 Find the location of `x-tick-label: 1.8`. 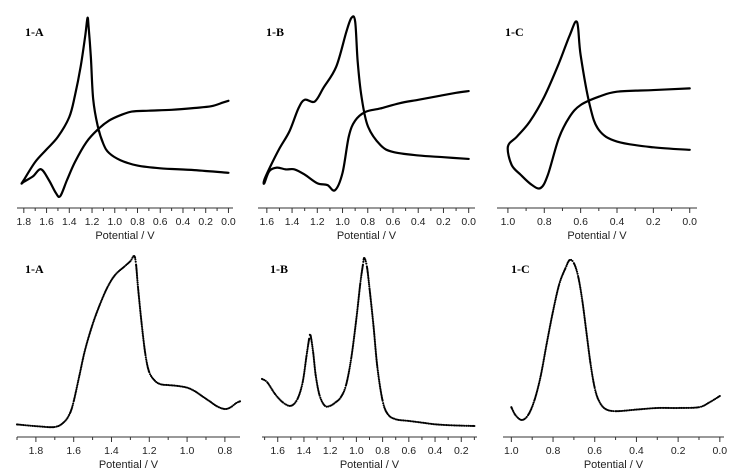

x-tick-label: 1.8 is located at coordinates (36, 451).